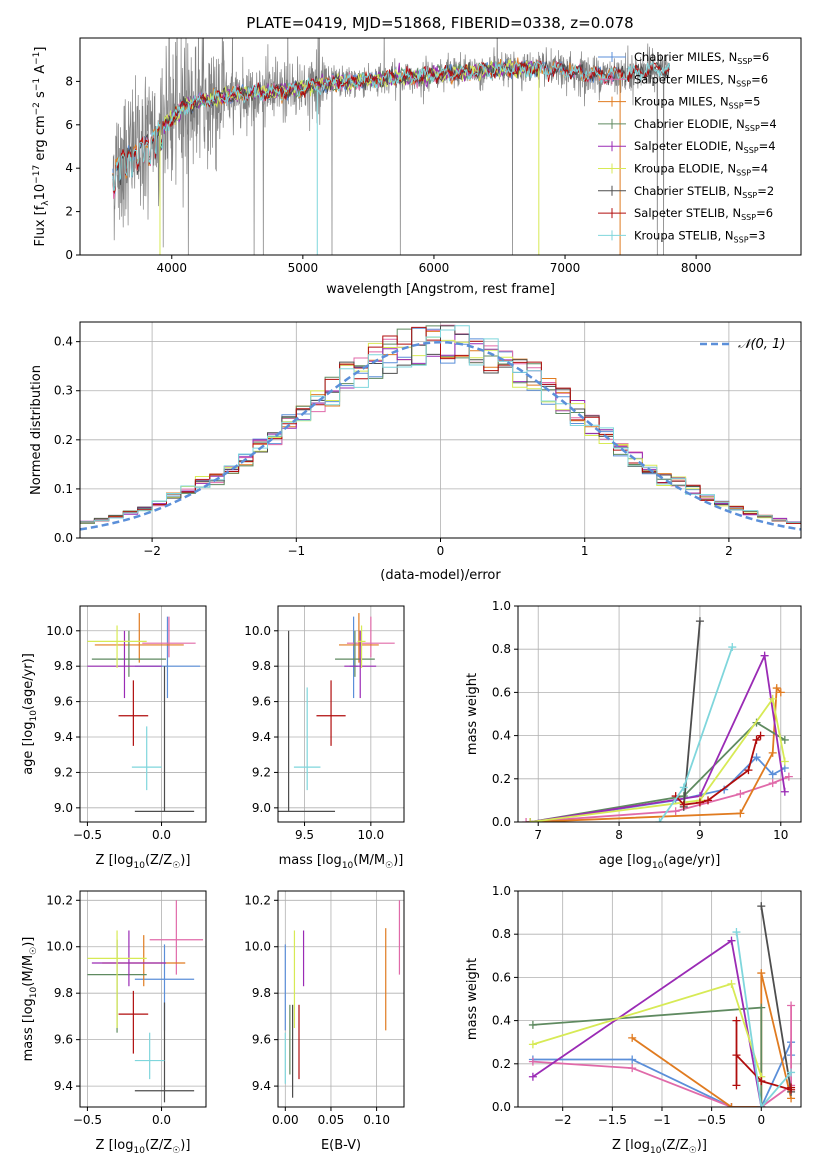  Describe the element at coordinates (63, 772) in the screenshot. I see `y-tick-label: 9.2` at that location.